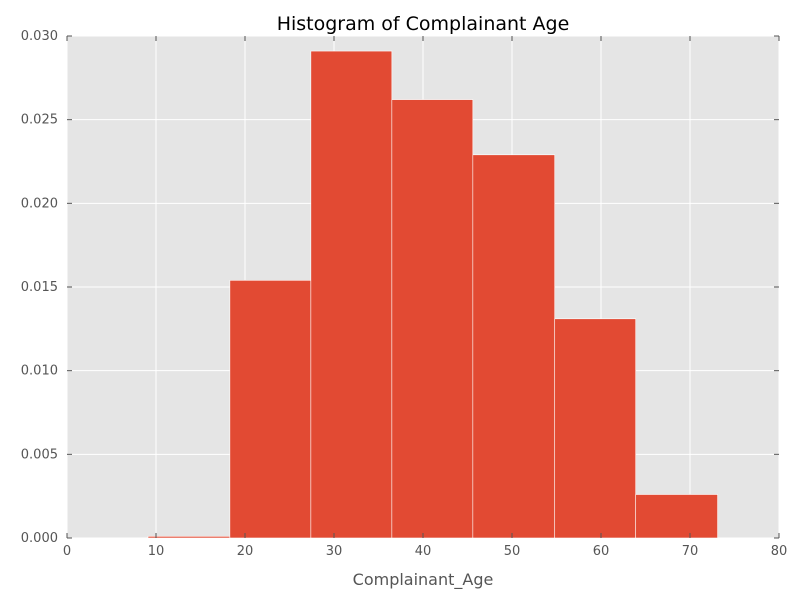  I want to click on y-tick-label-3: 0.015, so click(39, 287).